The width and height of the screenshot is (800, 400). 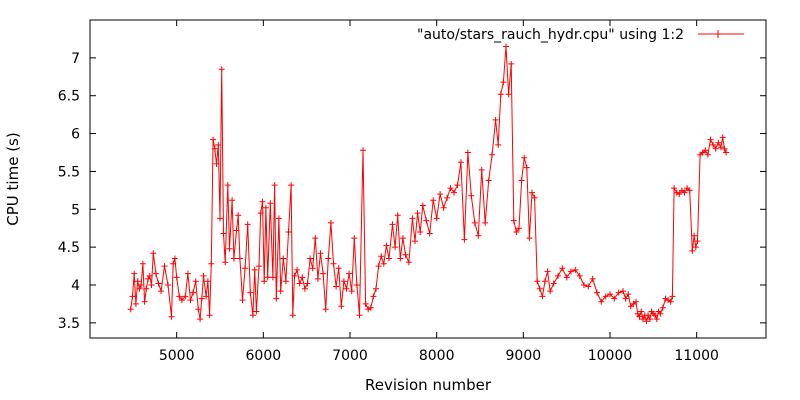 I want to click on x-tick-label: 9000, so click(x=524, y=356).